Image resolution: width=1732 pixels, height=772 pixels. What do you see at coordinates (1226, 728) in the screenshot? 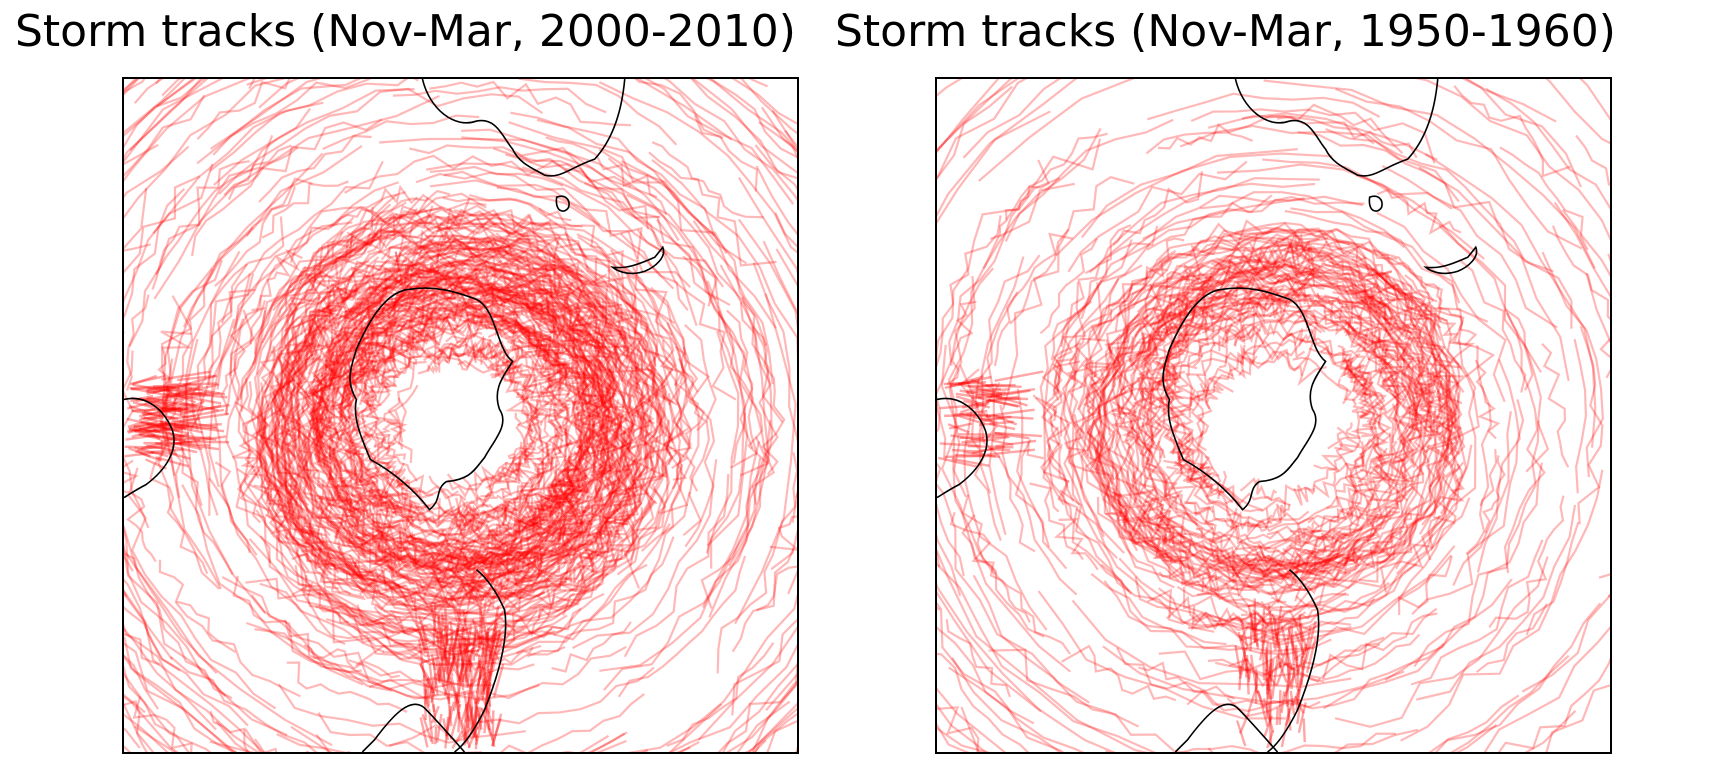
I see `south-america-coastline-west` at bounding box center [1226, 728].